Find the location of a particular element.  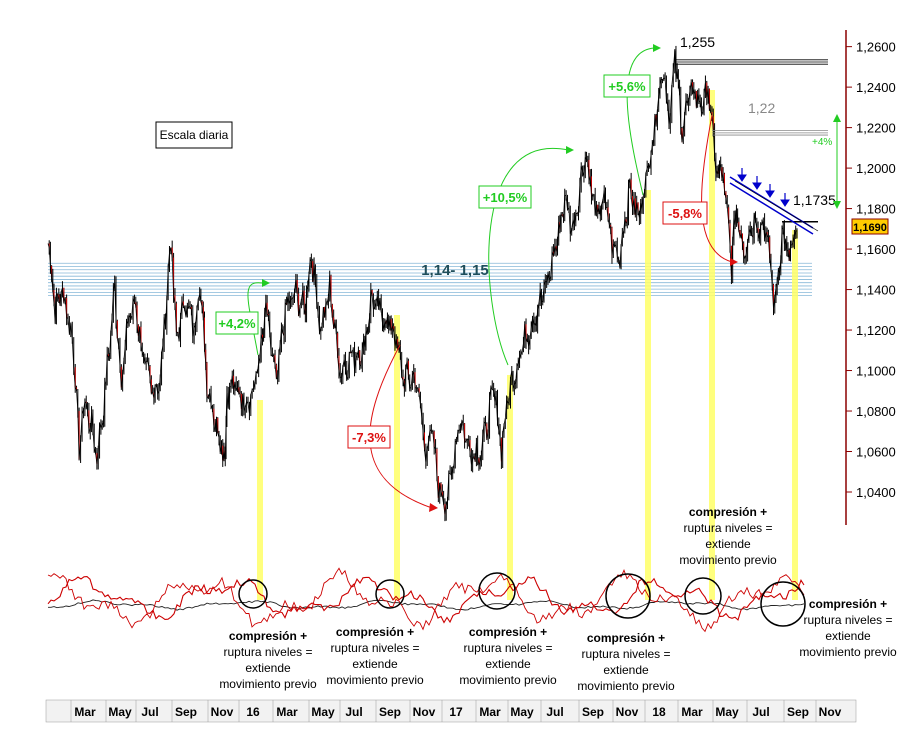

oscillator-panel is located at coordinates (426, 600).